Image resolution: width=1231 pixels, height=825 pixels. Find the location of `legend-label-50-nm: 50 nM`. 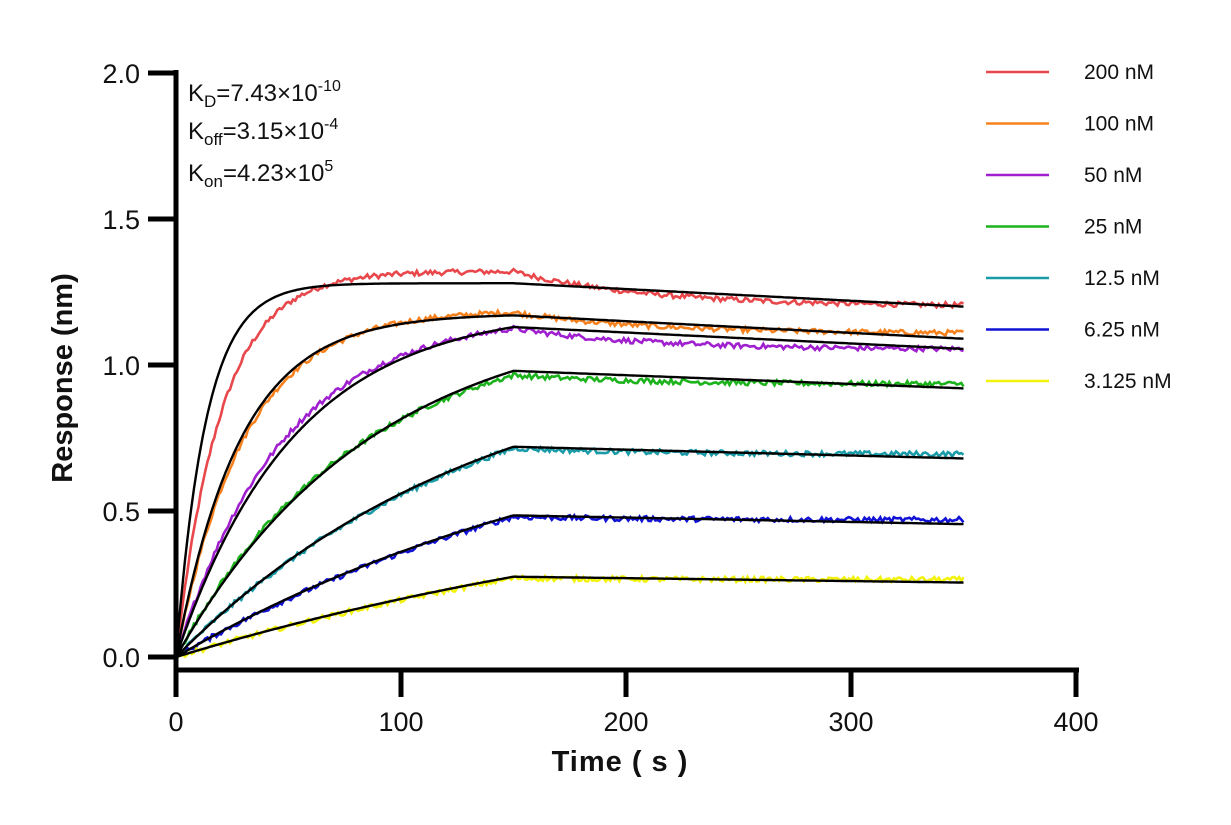

legend-label-50-nm: 50 nM is located at coordinates (1113, 175).